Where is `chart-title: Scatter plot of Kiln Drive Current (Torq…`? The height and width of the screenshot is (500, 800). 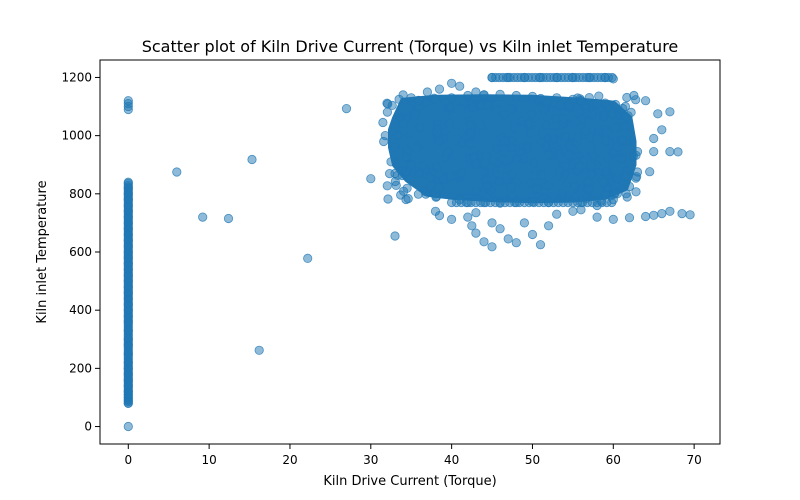 chart-title: Scatter plot of Kiln Drive Current (Torq… is located at coordinates (410, 46).